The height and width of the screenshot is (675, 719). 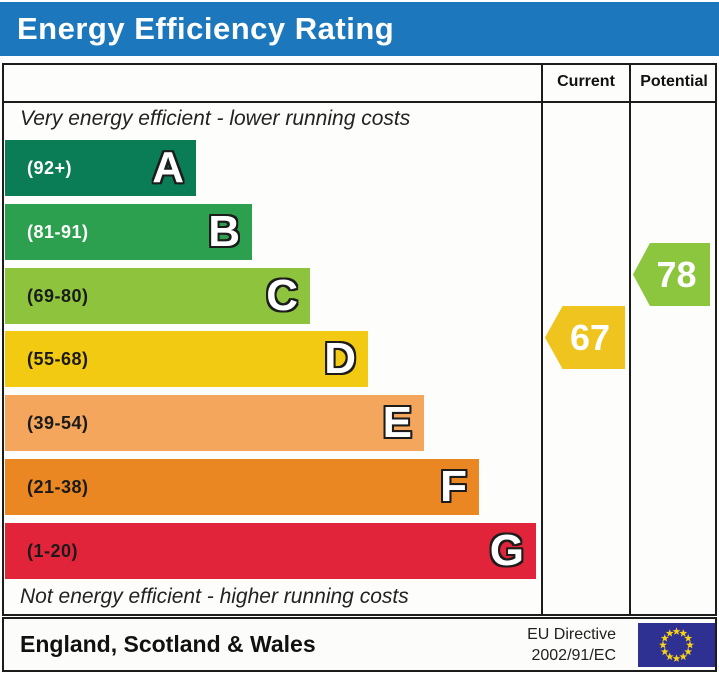 What do you see at coordinates (224, 231) in the screenshot?
I see `band-letter: B` at bounding box center [224, 231].